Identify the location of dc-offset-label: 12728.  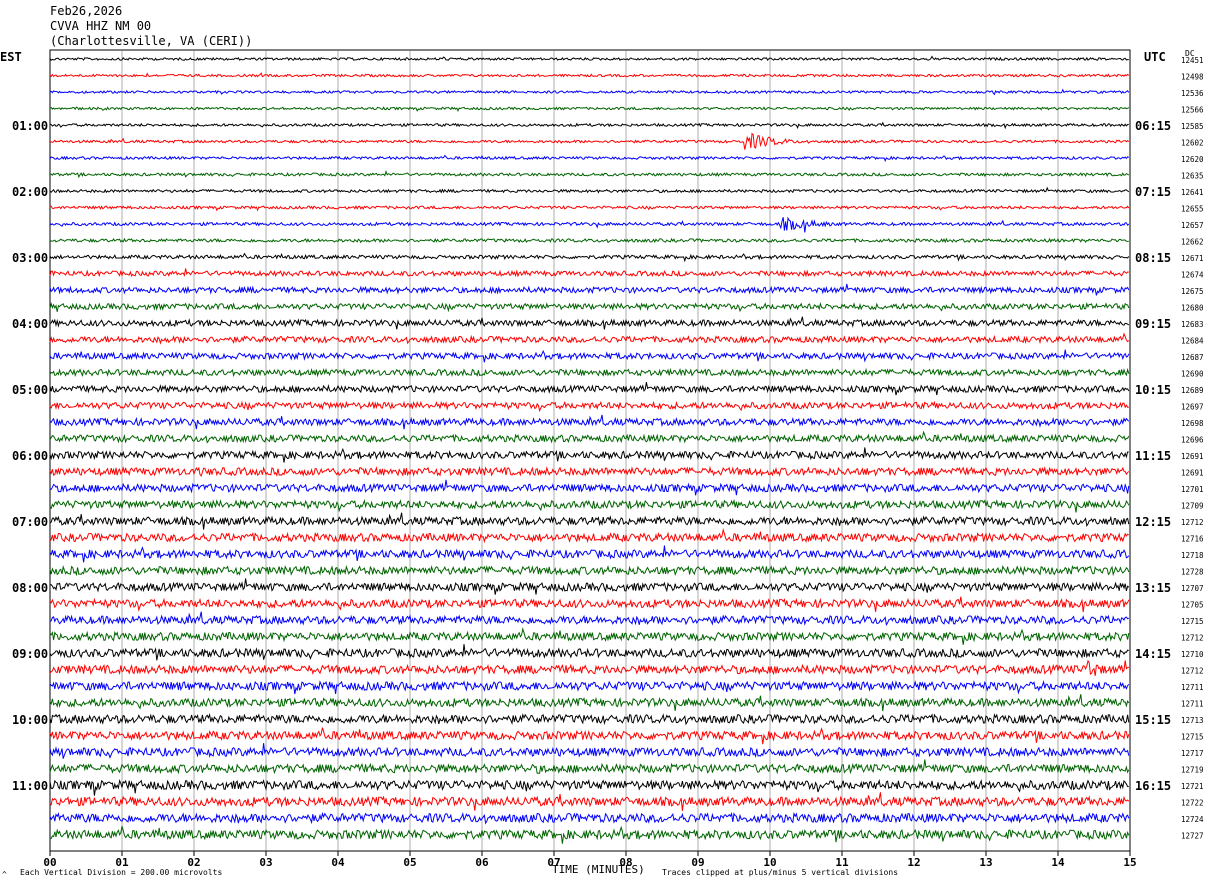
(1192, 572).